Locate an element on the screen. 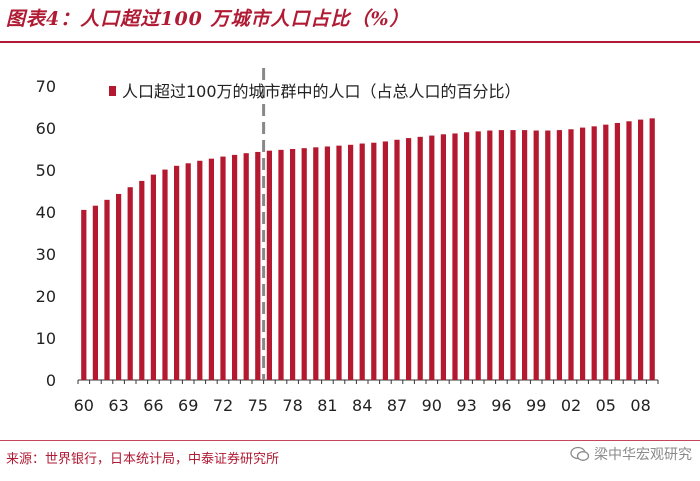 The image size is (700, 481). wechat-icon is located at coordinates (580, 453).